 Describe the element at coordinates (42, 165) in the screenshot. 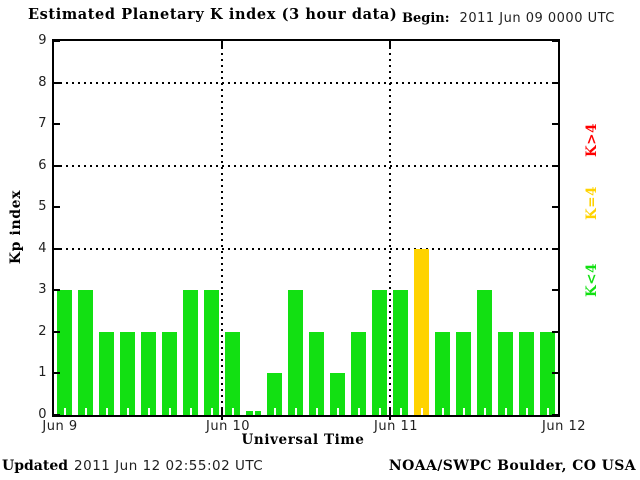

I see `y-tick-label-6: 6` at that location.